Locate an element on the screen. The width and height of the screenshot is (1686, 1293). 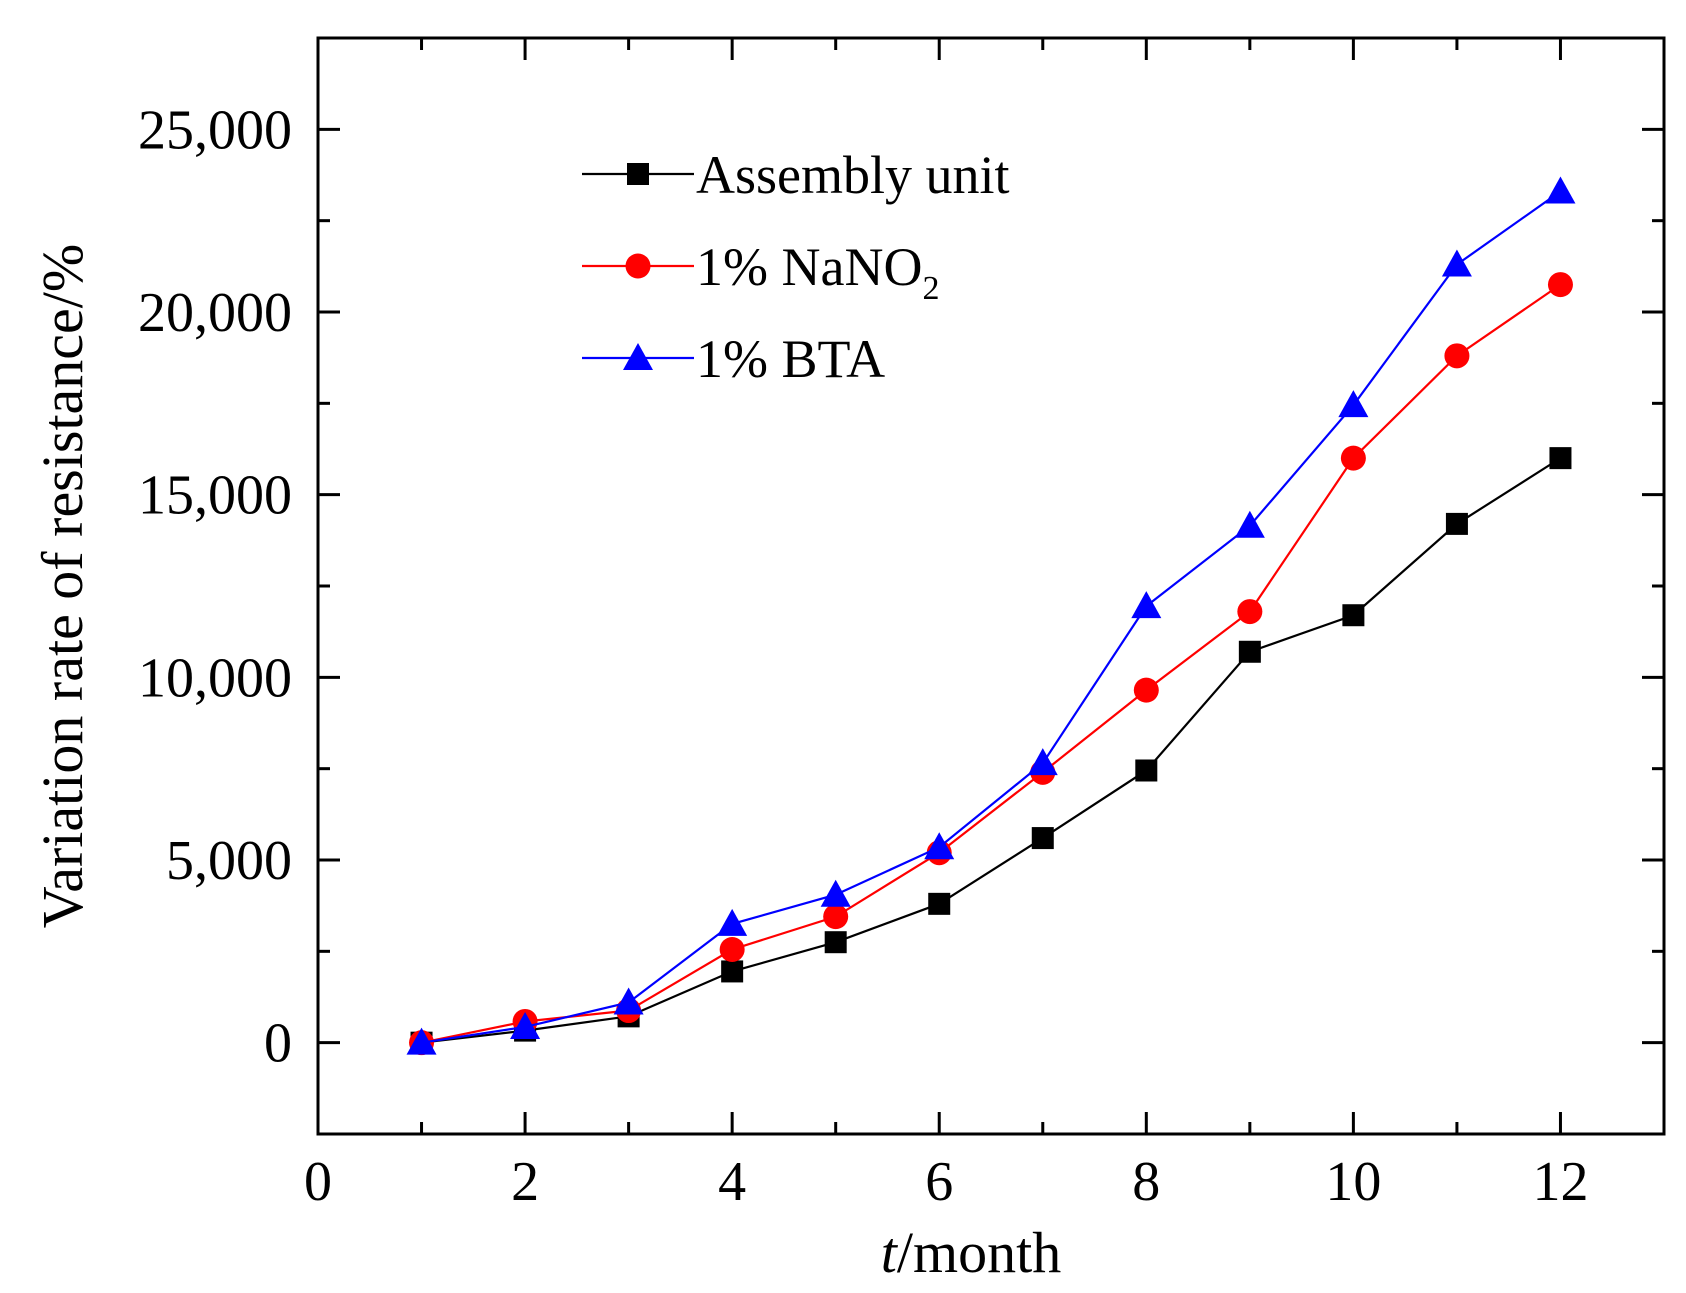
y-tick-label: 10,000 is located at coordinates (215, 678).